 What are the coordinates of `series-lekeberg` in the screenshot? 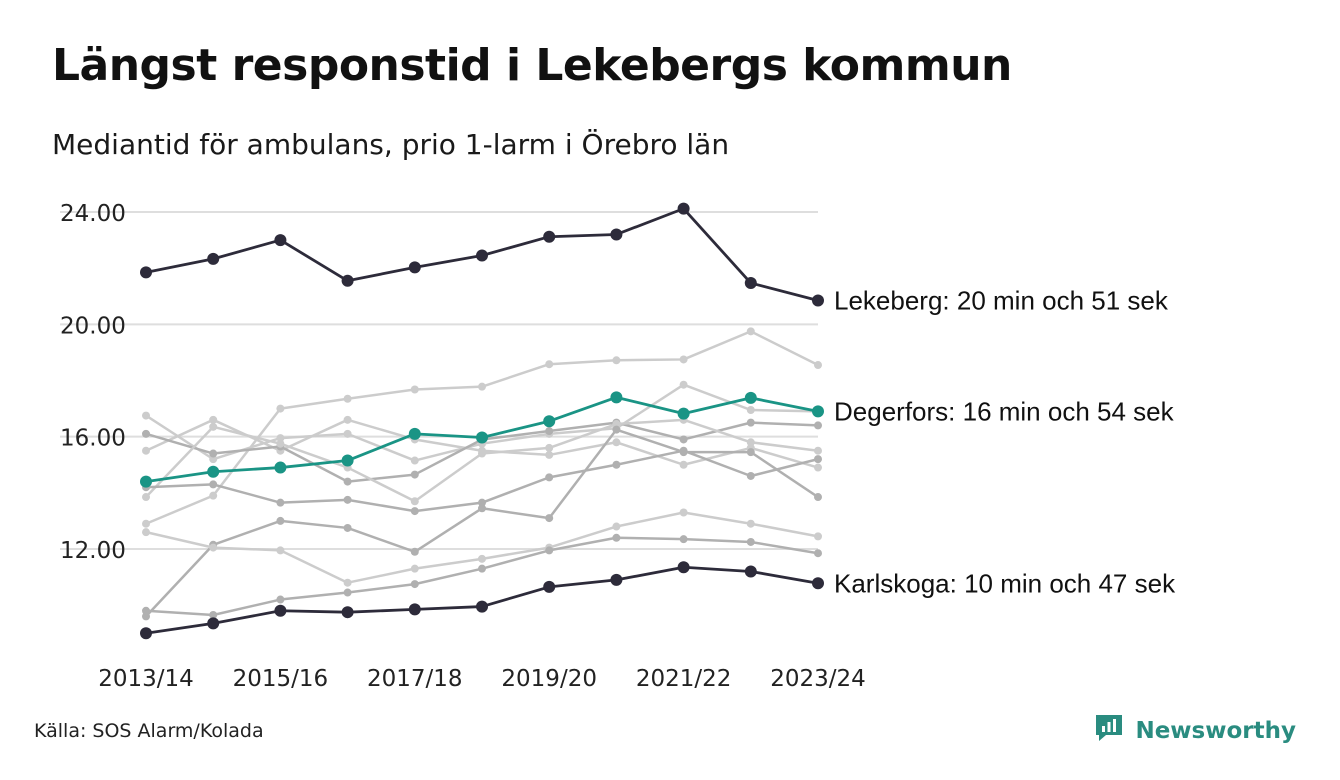 It's located at (482, 254).